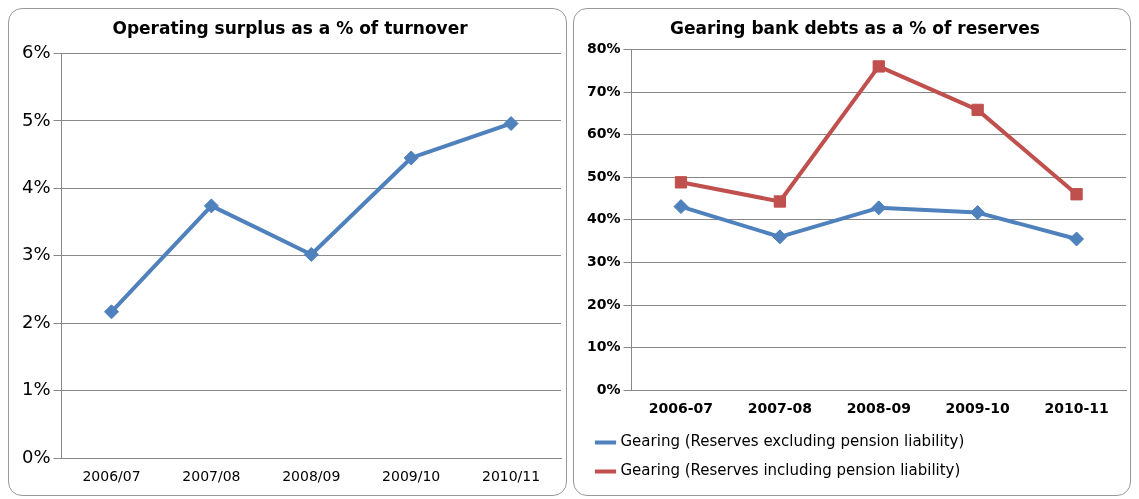 This screenshot has height=499, width=1139. What do you see at coordinates (36, 52) in the screenshot?
I see `y-tick-label: 6%` at bounding box center [36, 52].